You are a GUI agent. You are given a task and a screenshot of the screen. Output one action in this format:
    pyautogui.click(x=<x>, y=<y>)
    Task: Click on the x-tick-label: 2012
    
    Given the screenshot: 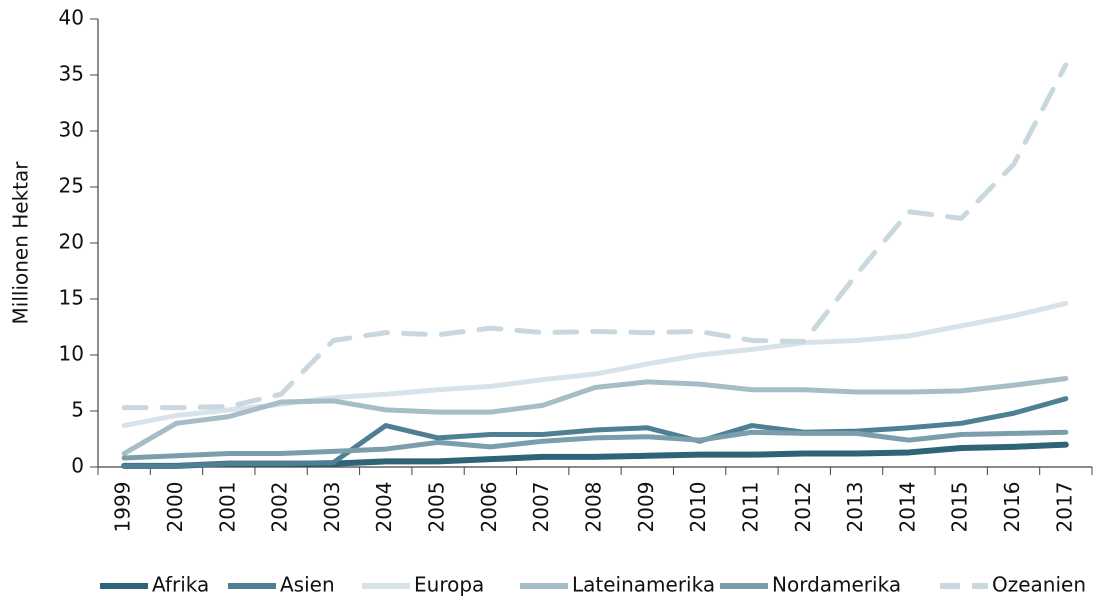 What is the action you would take?
    pyautogui.click(x=803, y=507)
    